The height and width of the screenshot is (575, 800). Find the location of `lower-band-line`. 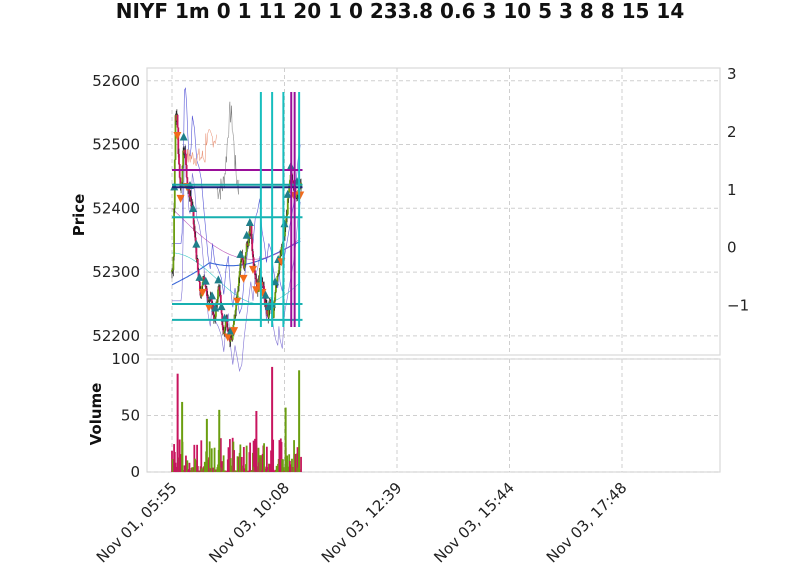

lower-band-line is located at coordinates (236, 258).